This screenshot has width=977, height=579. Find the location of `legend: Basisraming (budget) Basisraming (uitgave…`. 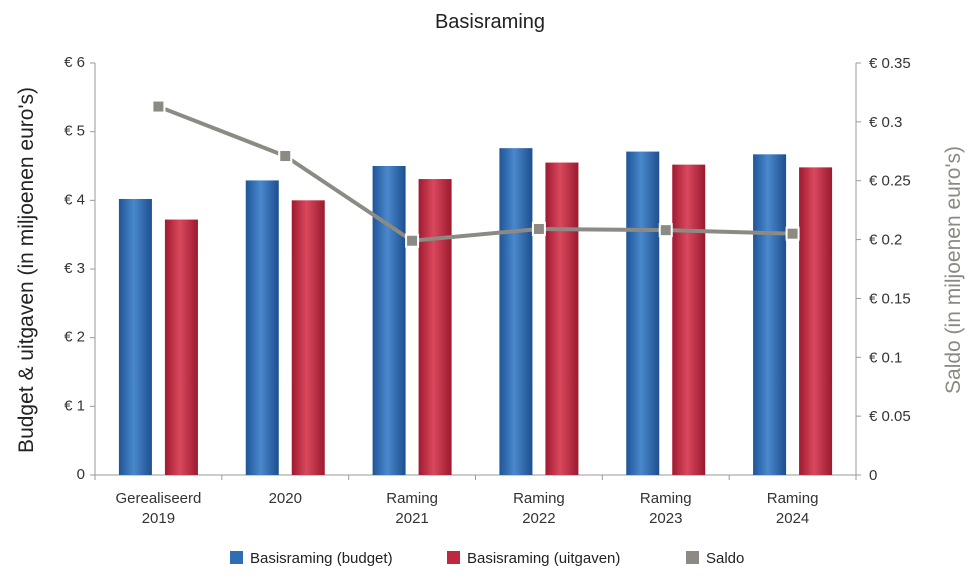

legend: Basisraming (budget) Basisraming (uitgave… is located at coordinates (487, 558).